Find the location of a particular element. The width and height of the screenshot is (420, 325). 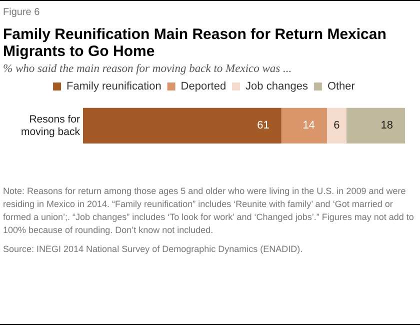

data-label: 6 is located at coordinates (337, 126).